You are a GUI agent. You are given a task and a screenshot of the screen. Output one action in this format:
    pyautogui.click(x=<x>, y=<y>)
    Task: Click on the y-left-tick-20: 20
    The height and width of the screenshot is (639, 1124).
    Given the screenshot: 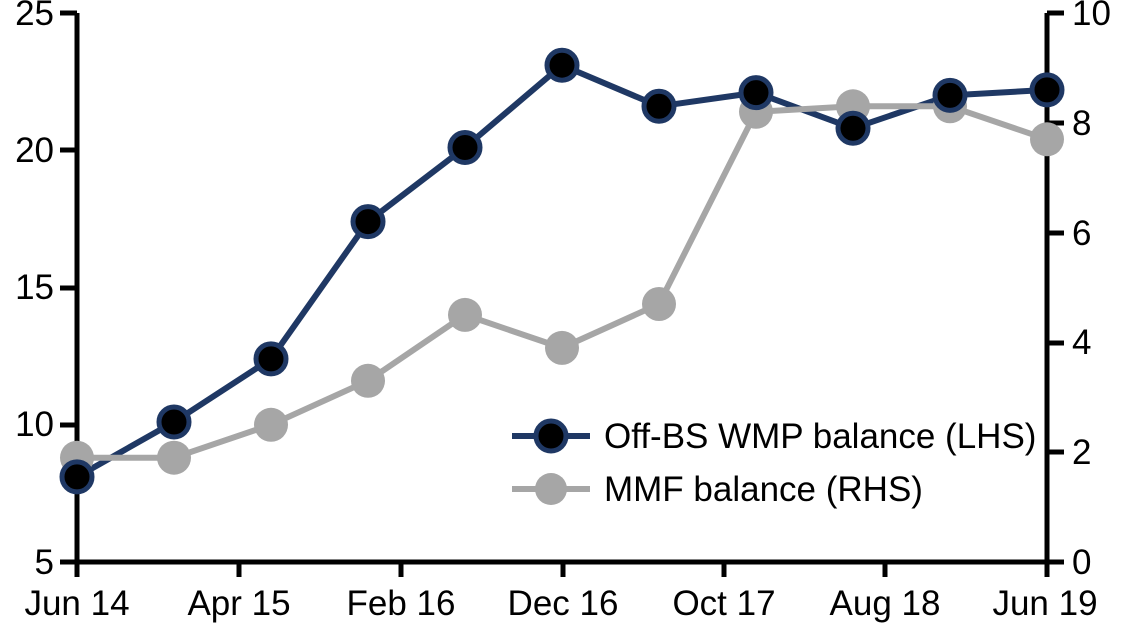 What is the action you would take?
    pyautogui.click(x=34, y=150)
    